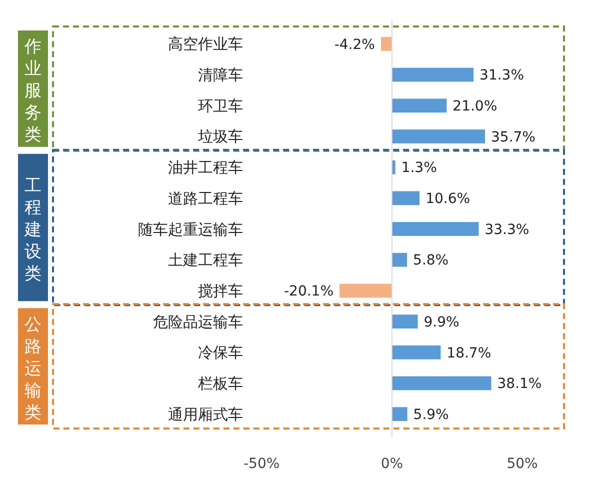 Image resolution: width=600 pixels, height=484 pixels. I want to click on y-tick-label: 搅拌车, so click(220, 291).